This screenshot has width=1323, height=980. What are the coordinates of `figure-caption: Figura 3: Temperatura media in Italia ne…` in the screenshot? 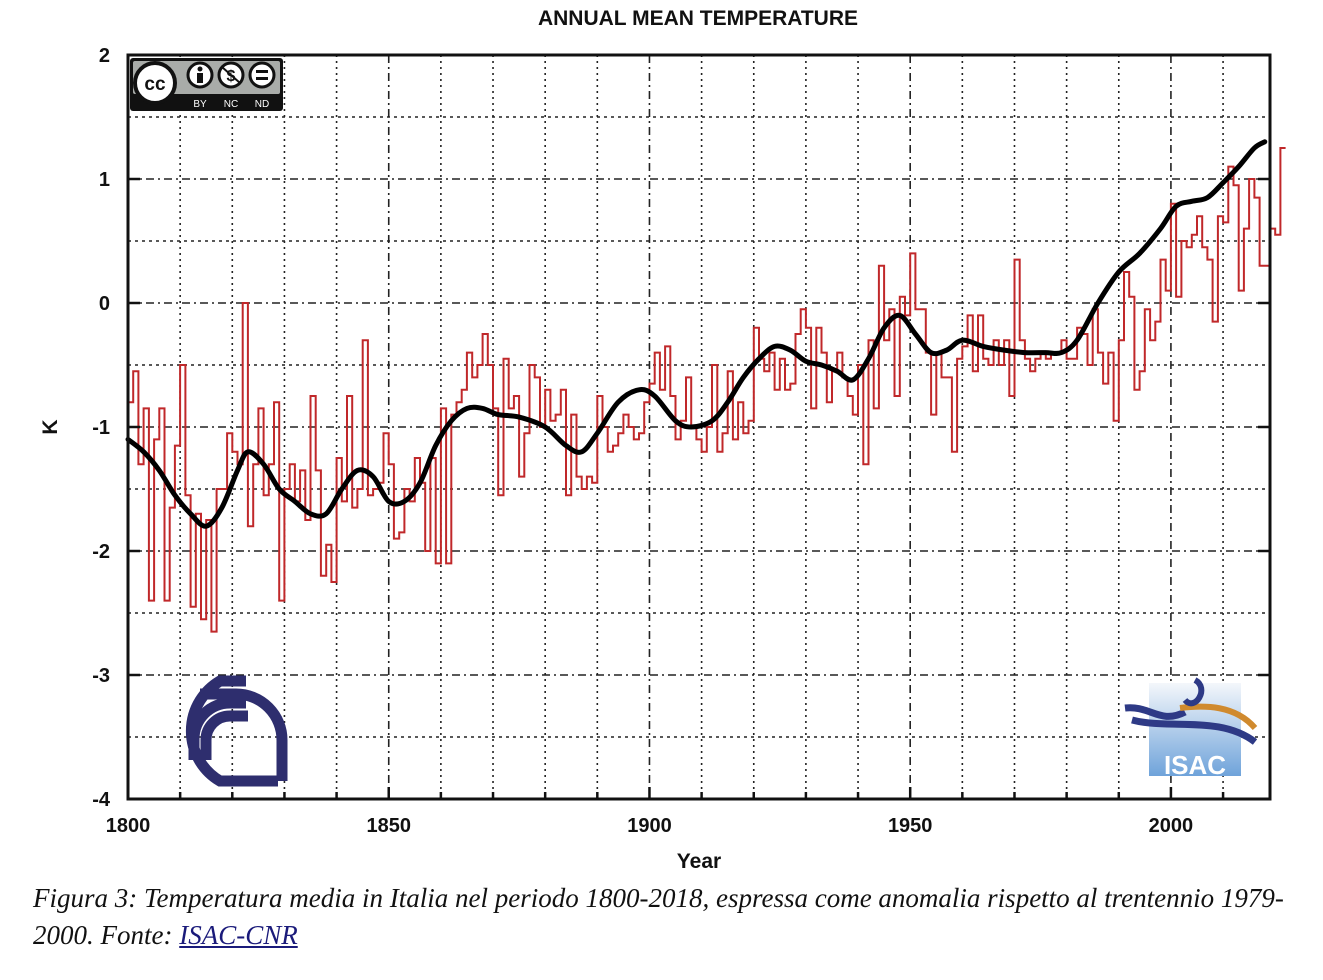 It's located at (673, 917).